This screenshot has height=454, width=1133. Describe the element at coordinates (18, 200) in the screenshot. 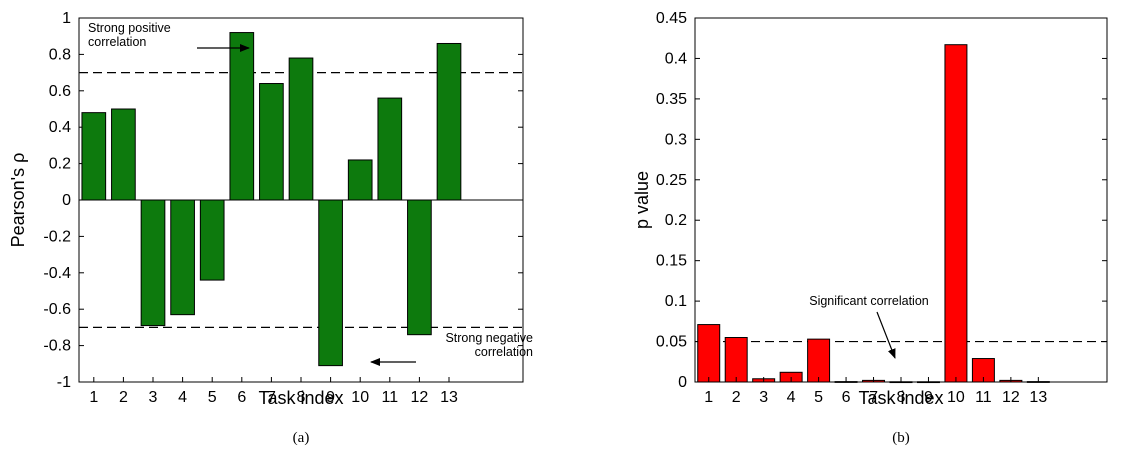

I see `y-axis-label: Pearson's ρ` at that location.